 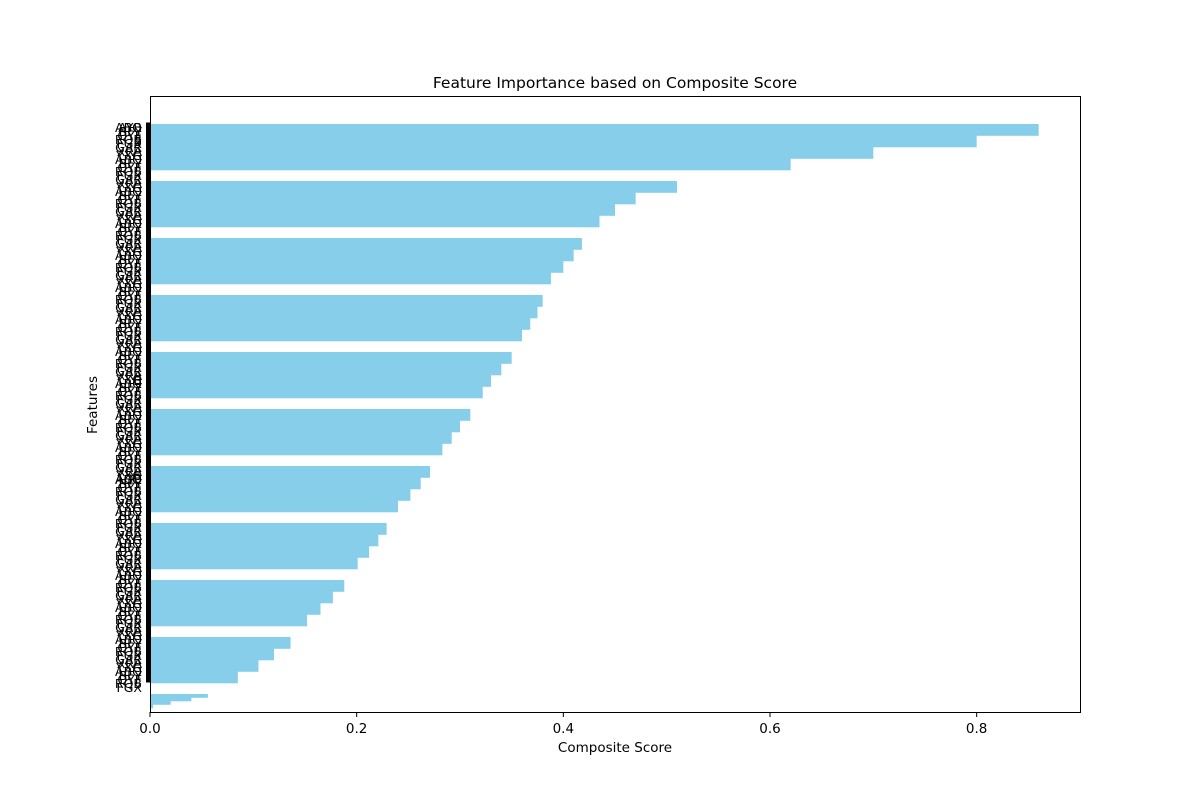 What do you see at coordinates (130, 127) in the screenshot?
I see `y-tick-label: AYB` at bounding box center [130, 127].